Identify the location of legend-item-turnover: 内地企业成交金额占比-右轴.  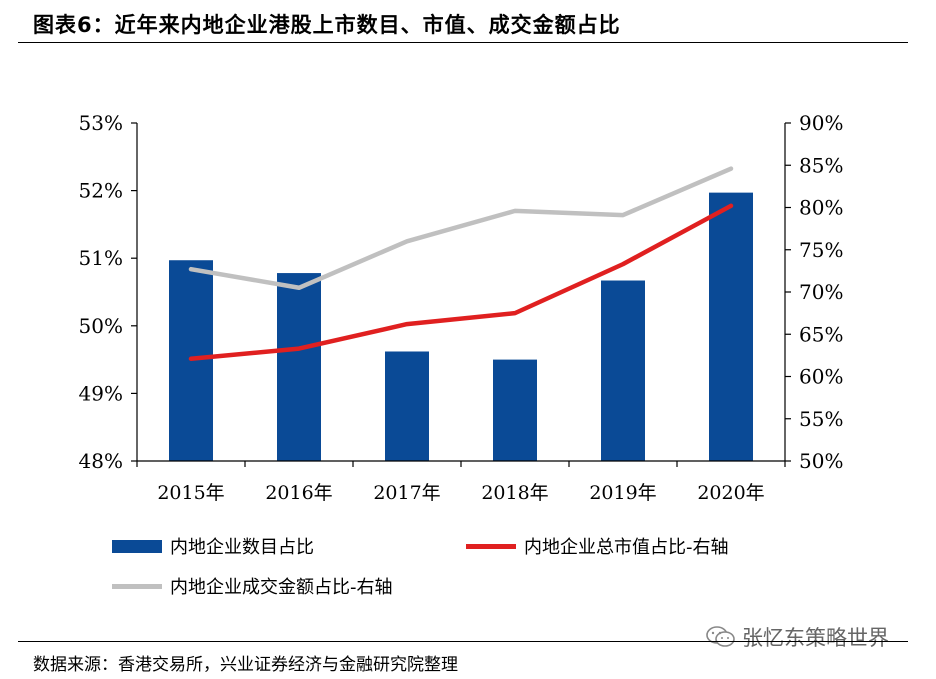
(252, 586).